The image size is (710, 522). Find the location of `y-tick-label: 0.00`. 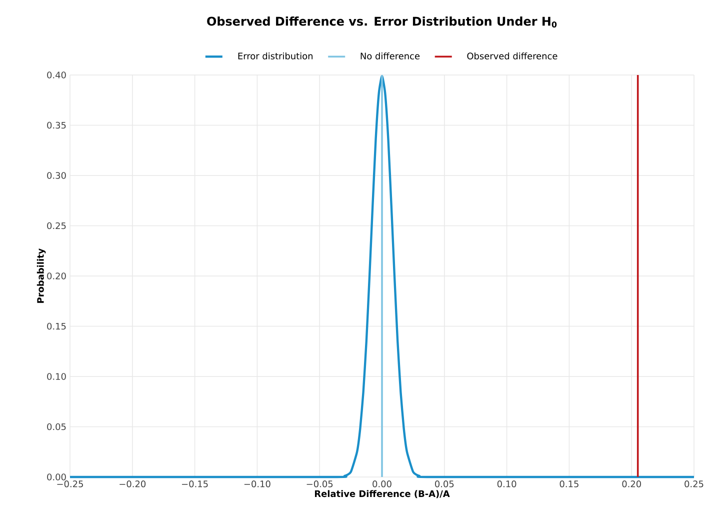

y-tick-label: 0.00 is located at coordinates (56, 477).